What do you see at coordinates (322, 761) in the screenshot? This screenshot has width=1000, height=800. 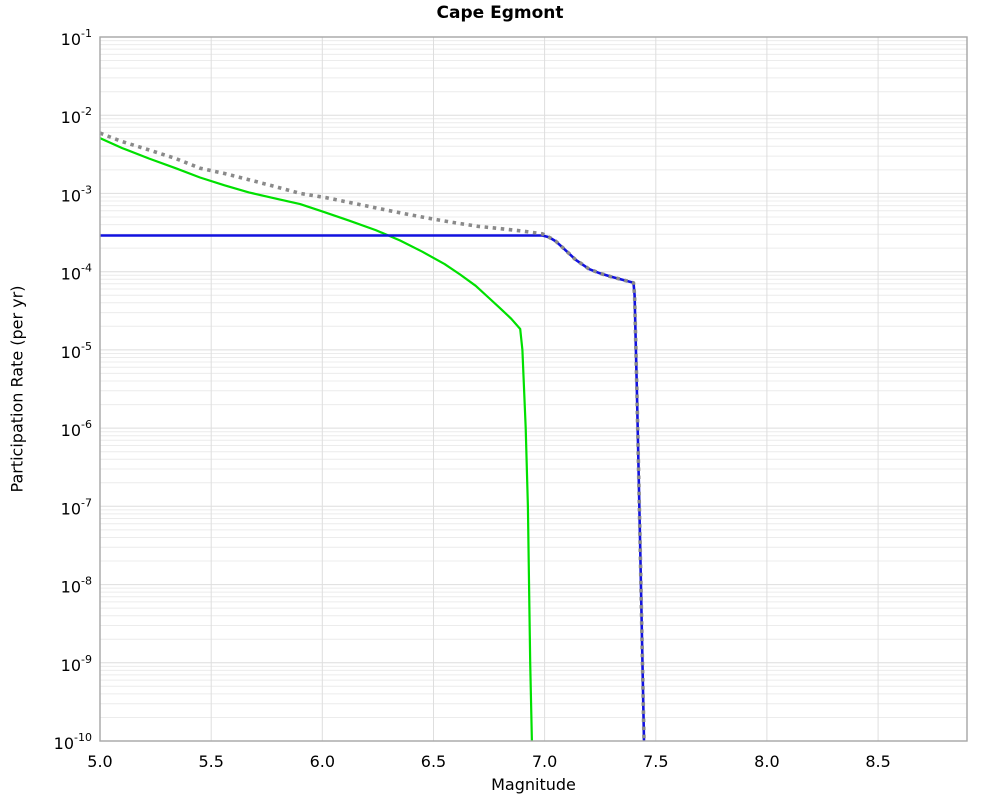 I see `x-tick-label: 6.0` at bounding box center [322, 761].